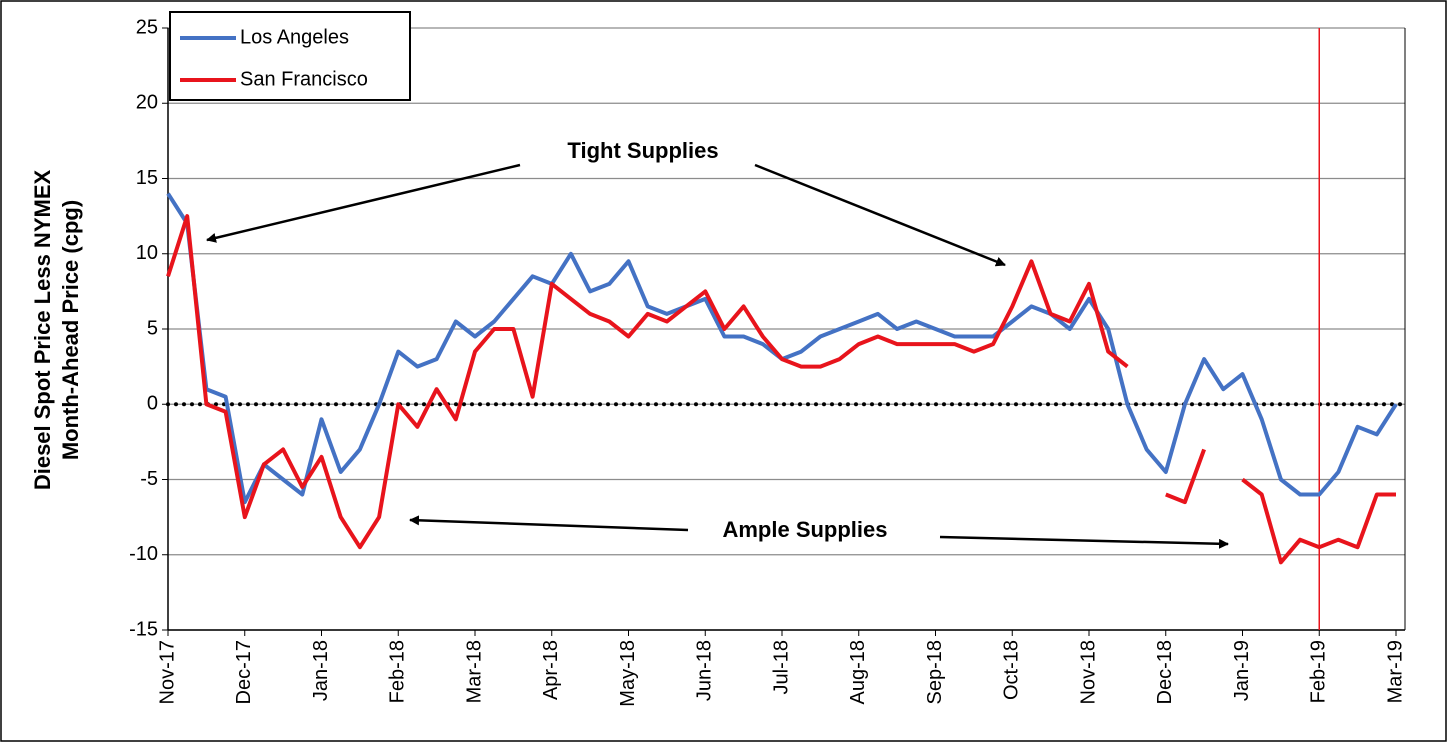 This screenshot has height=742, width=1447. What do you see at coordinates (935, 672) in the screenshot?
I see `x-tick-label: Sep-18` at bounding box center [935, 672].